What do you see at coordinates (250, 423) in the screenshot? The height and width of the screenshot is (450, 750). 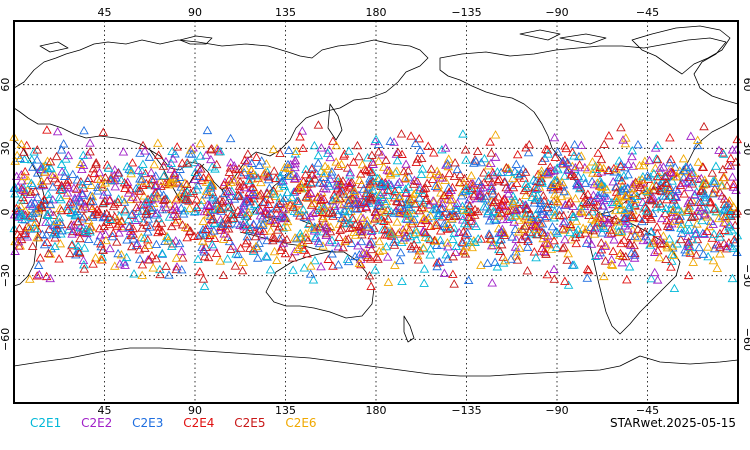 I see `legend-item-c2e5: C2E5` at bounding box center [250, 423].